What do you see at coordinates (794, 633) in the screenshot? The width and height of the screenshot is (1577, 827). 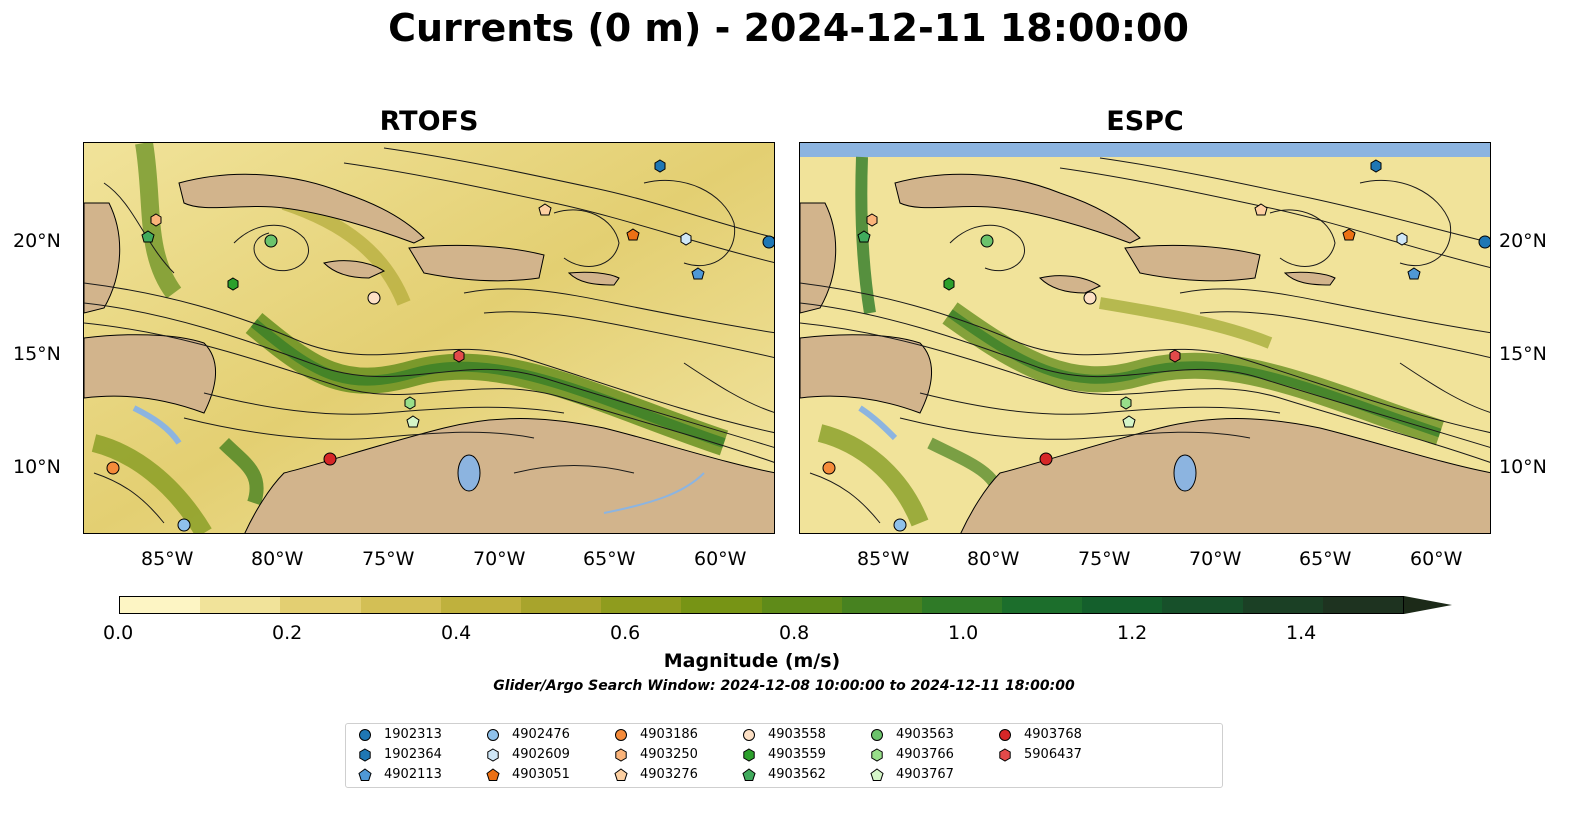 I see `colorbar-tick-label: 0.8` at bounding box center [794, 633].